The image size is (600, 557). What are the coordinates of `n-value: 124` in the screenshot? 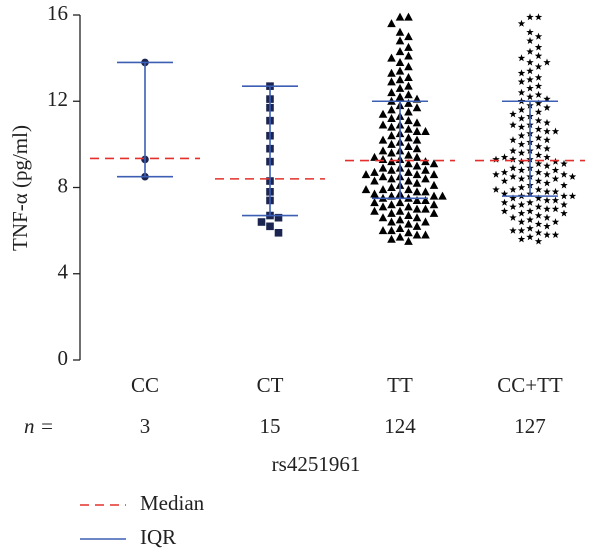 It's located at (400, 426).